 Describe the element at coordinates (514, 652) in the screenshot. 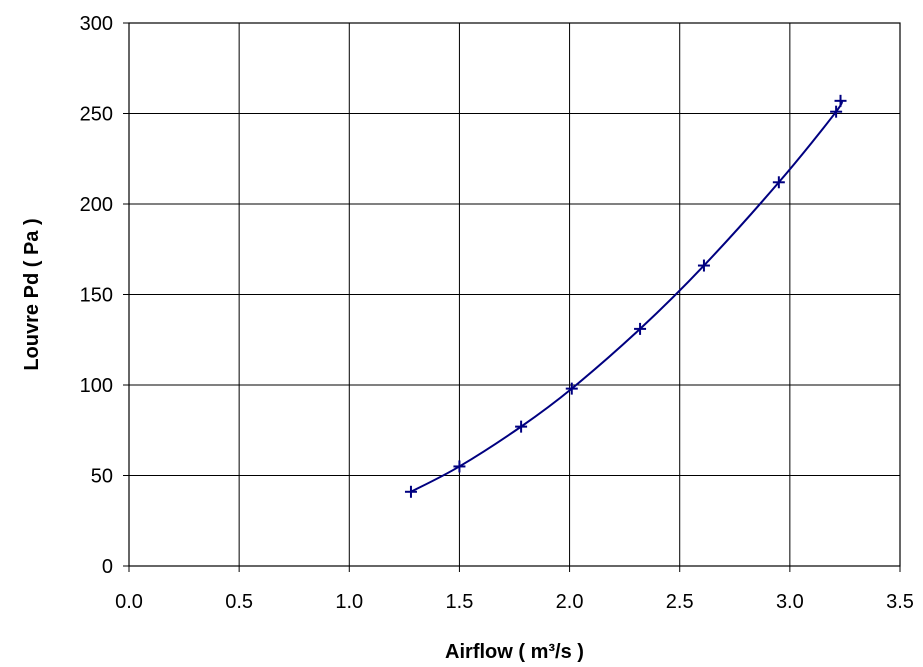

I see `x-axis-title: Airflow ( m³/s )` at that location.